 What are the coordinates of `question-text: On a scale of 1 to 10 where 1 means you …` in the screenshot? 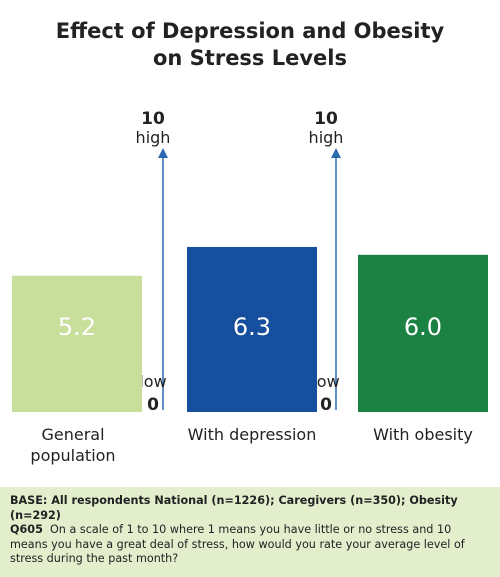 It's located at (237, 544).